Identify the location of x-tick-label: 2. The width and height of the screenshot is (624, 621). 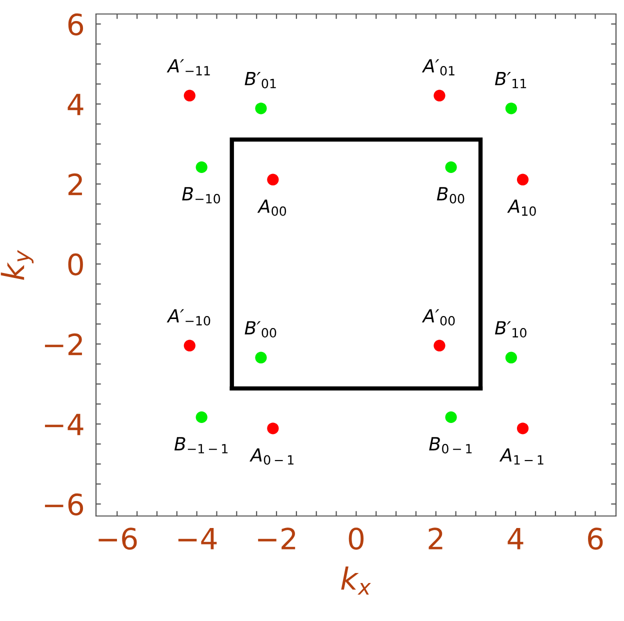
(435, 539).